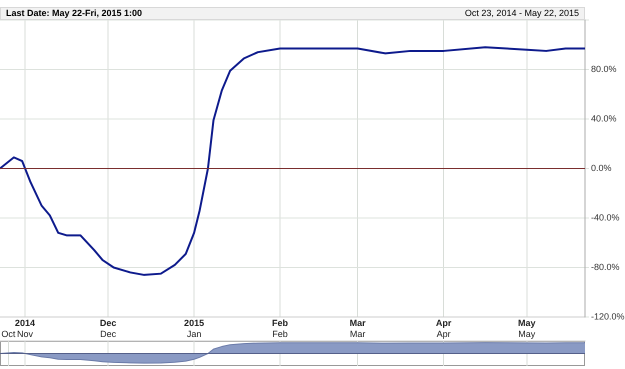 The height and width of the screenshot is (369, 625). What do you see at coordinates (608, 316) in the screenshot?
I see `y-tick-label: -120.0%` at bounding box center [608, 316].